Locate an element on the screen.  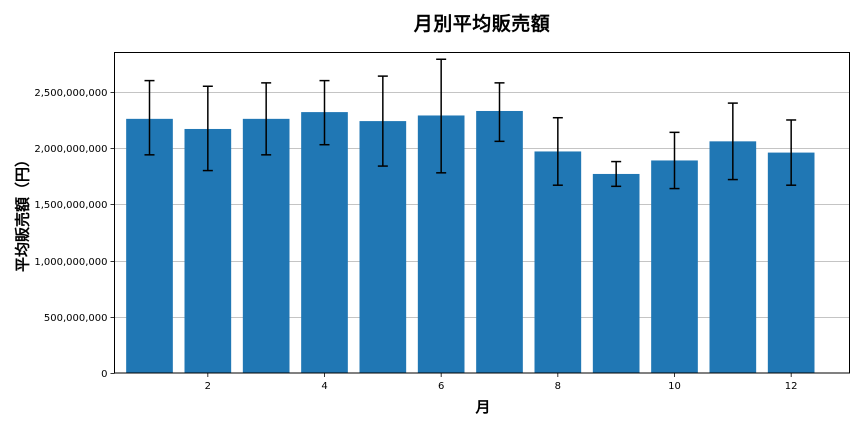
x-tick-label: 12 is located at coordinates (791, 386).